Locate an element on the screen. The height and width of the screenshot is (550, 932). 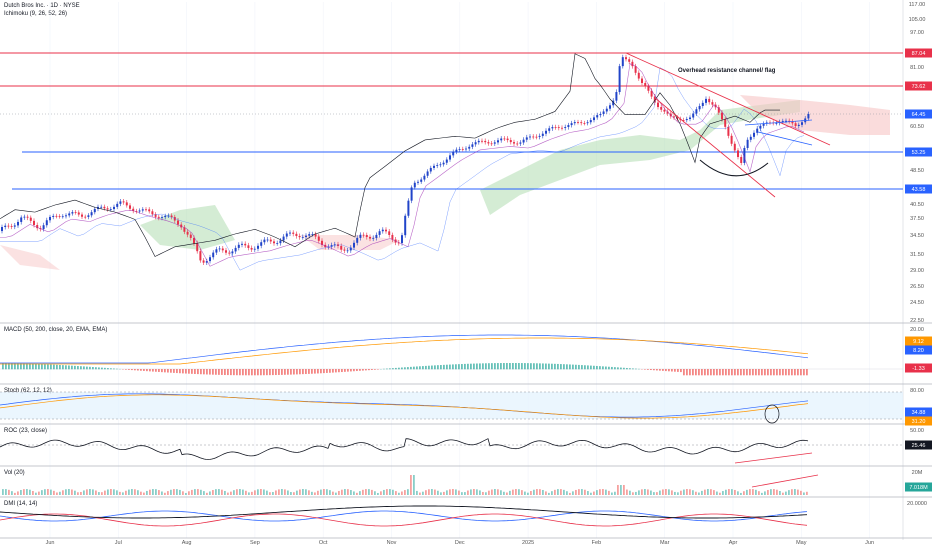
x-tick-label: Sep is located at coordinates (255, 543).